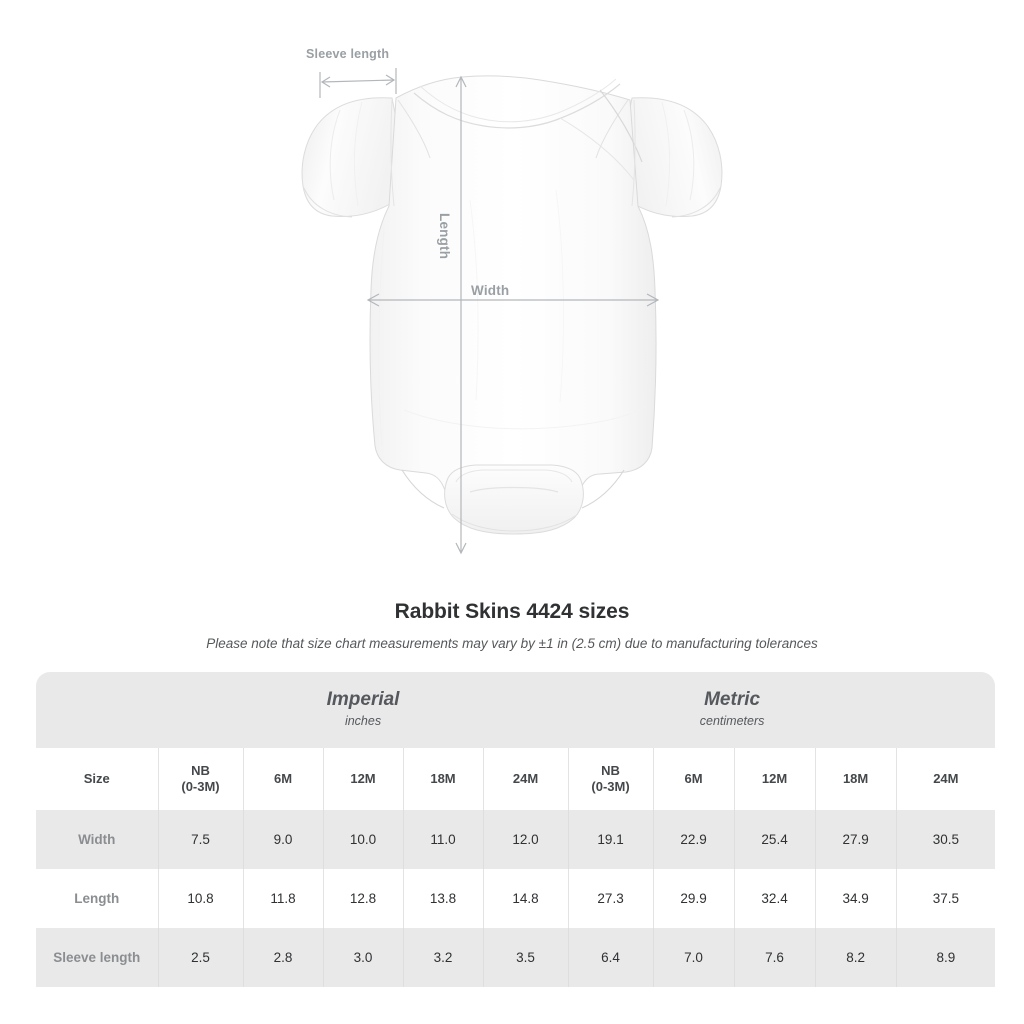  I want to click on cell-width-imperial-24m: 12.0, so click(526, 839).